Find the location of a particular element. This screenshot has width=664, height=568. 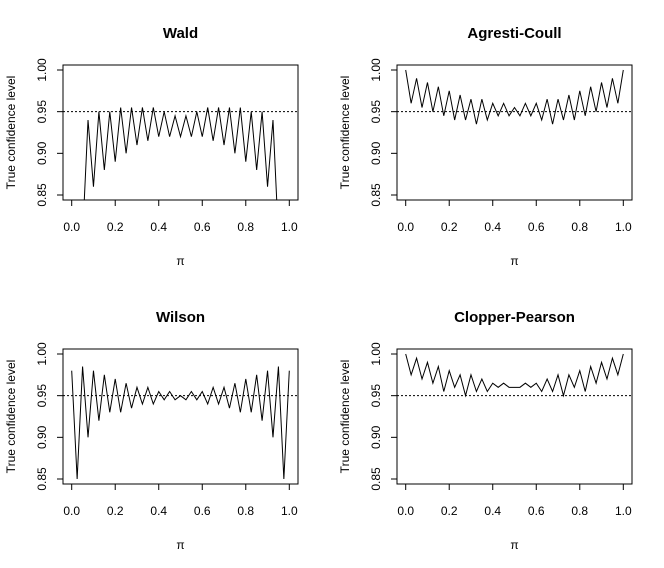

panel-title: Clopper-Pearson is located at coordinates (514, 317).